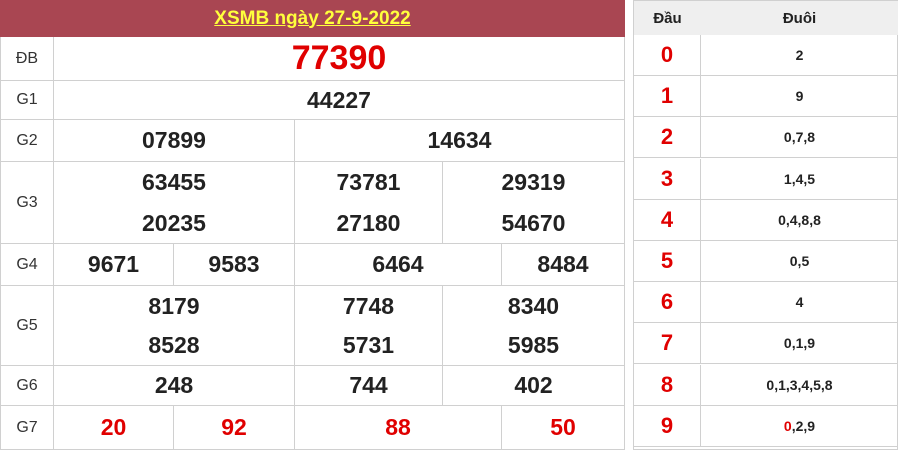 The image size is (900, 450). Describe the element at coordinates (27, 428) in the screenshot. I see `prize-label-g7: G7` at that location.